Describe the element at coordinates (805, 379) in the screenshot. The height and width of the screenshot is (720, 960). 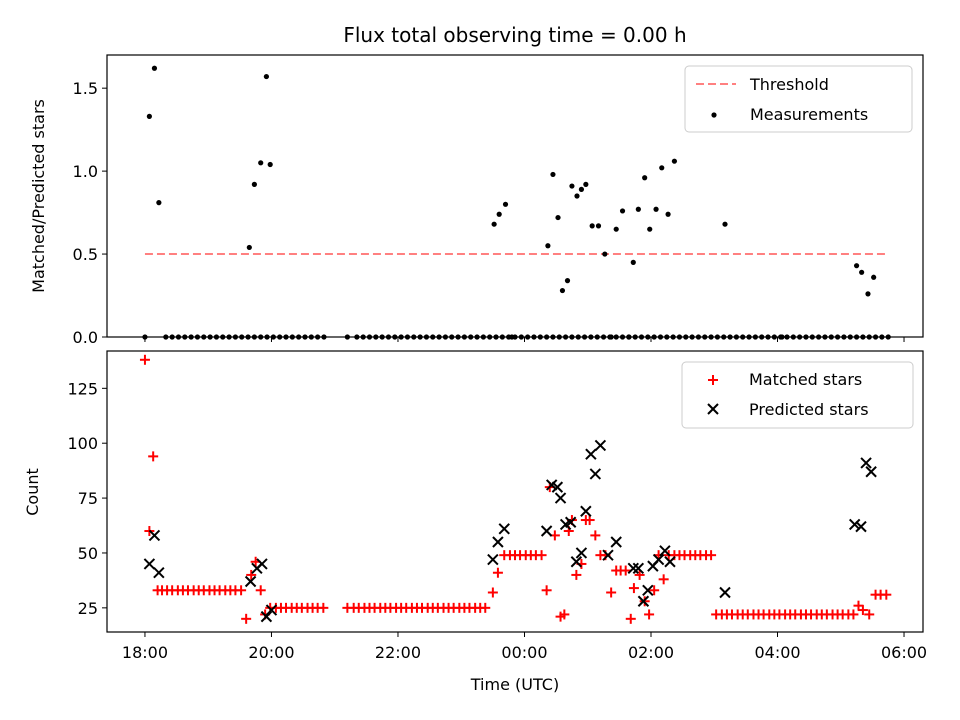
I see `legend-matched-label: Matched stars` at that location.